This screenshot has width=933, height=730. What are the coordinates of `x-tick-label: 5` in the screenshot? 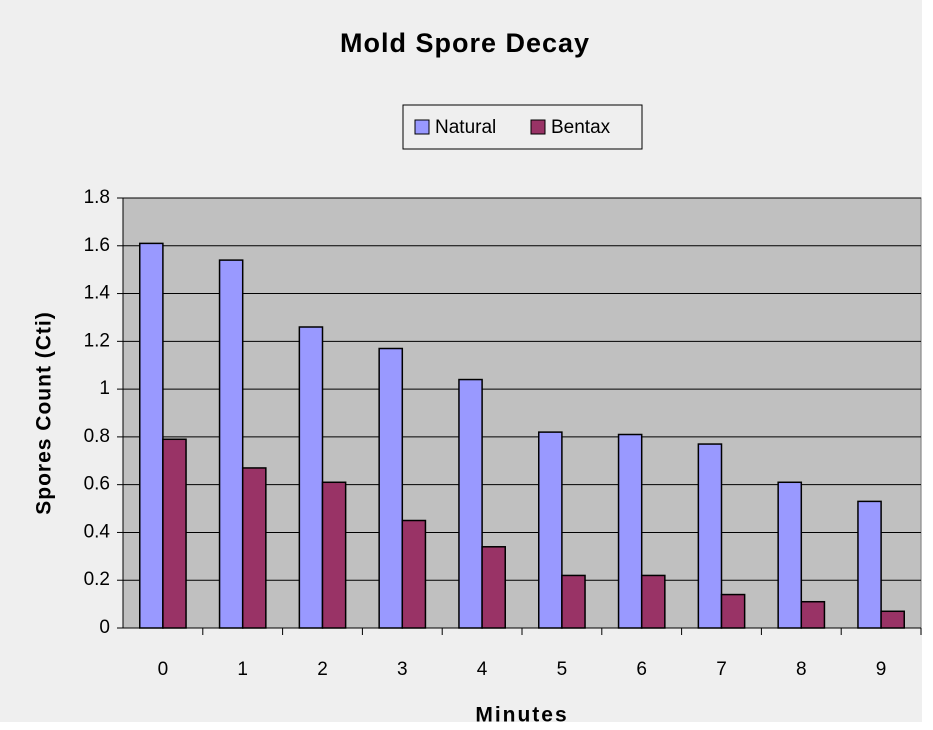 It's located at (562, 669).